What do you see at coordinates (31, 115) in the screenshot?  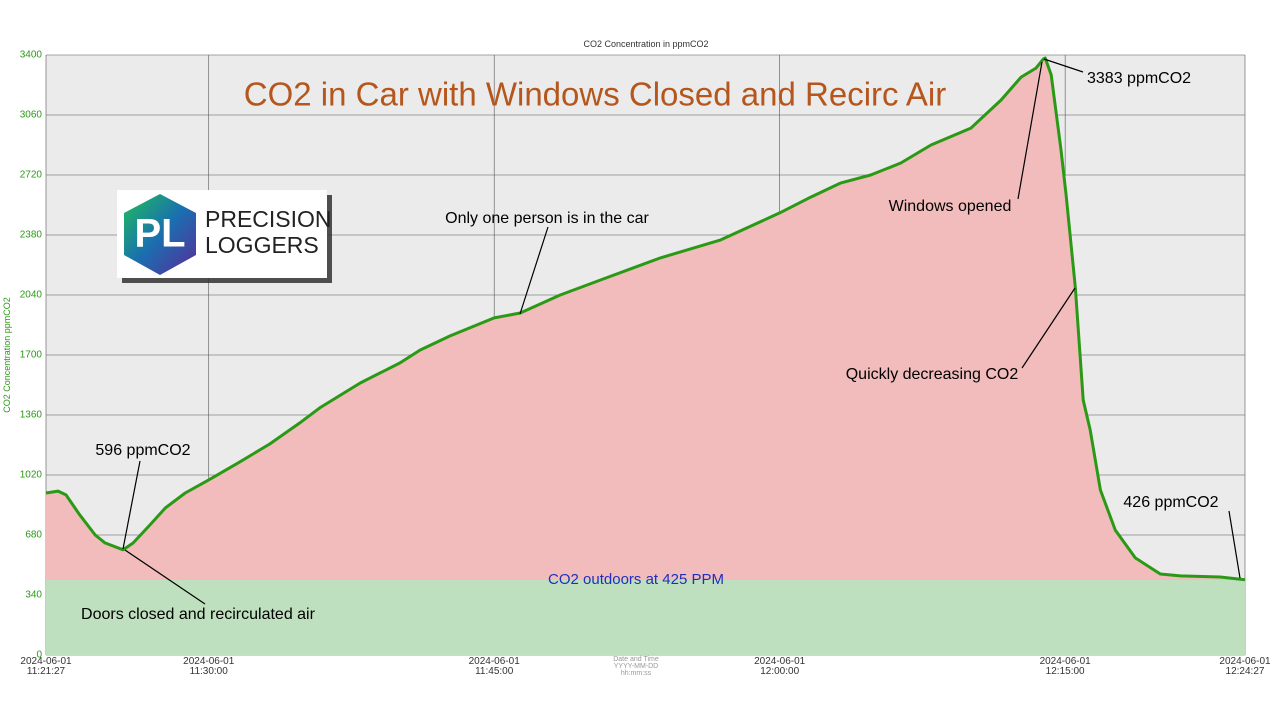 I see `y-tick-label: 3060` at bounding box center [31, 115].